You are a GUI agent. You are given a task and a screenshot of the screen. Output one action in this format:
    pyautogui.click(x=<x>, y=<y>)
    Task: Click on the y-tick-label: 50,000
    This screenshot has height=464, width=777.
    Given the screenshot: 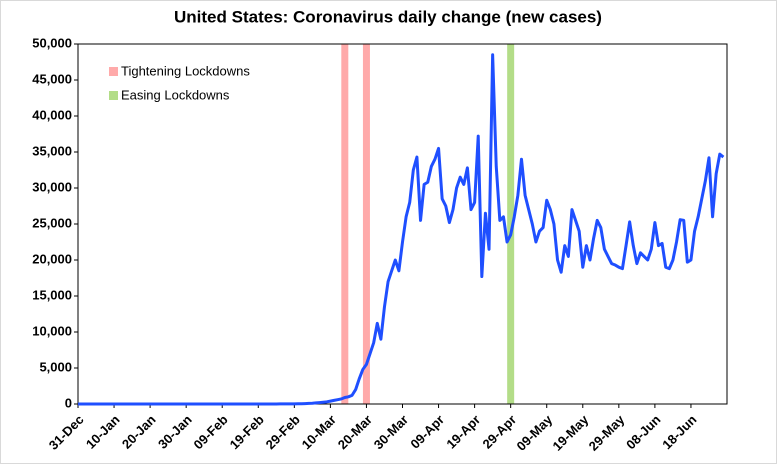 What is the action you would take?
    pyautogui.click(x=52, y=42)
    